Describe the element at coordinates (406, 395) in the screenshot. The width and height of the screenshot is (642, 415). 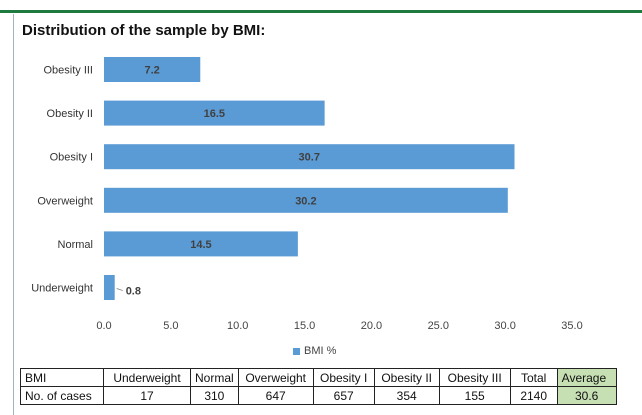
I see `table-cell: 354` at that location.